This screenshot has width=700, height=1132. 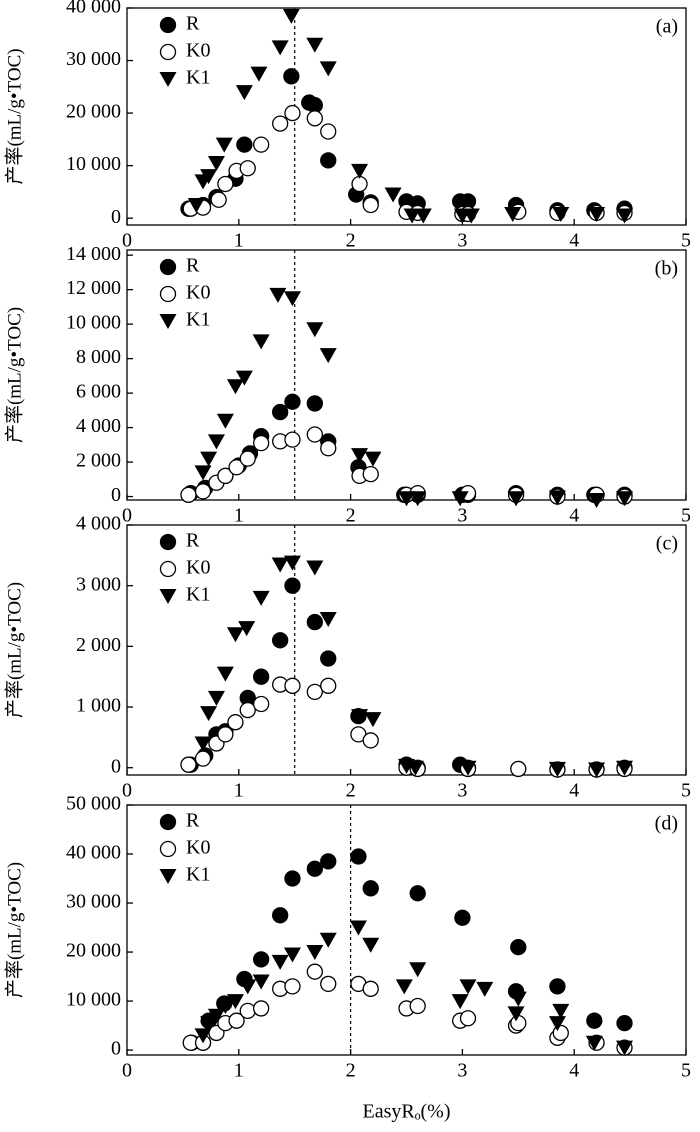 What do you see at coordinates (93, 112) in the screenshot?
I see `y-tick-label: 20 000` at bounding box center [93, 112].